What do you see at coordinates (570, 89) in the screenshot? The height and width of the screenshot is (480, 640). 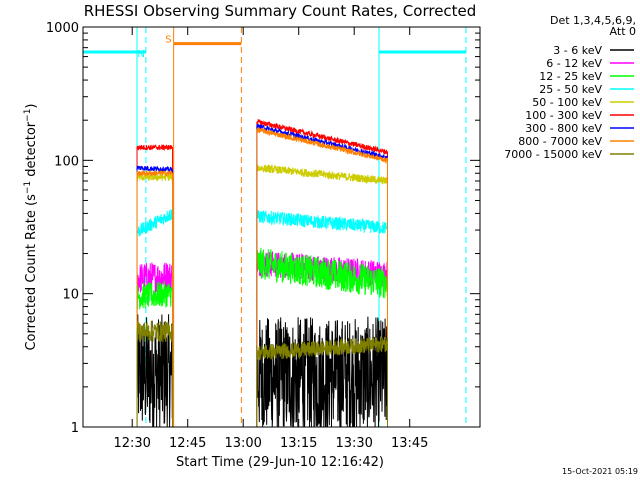 I see `legend-label-3: 25 - 50 keV` at bounding box center [570, 89].